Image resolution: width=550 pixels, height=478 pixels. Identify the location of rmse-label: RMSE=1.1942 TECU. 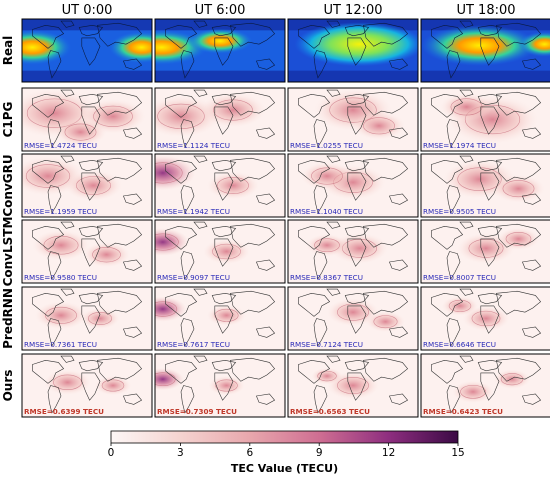
(193, 211).